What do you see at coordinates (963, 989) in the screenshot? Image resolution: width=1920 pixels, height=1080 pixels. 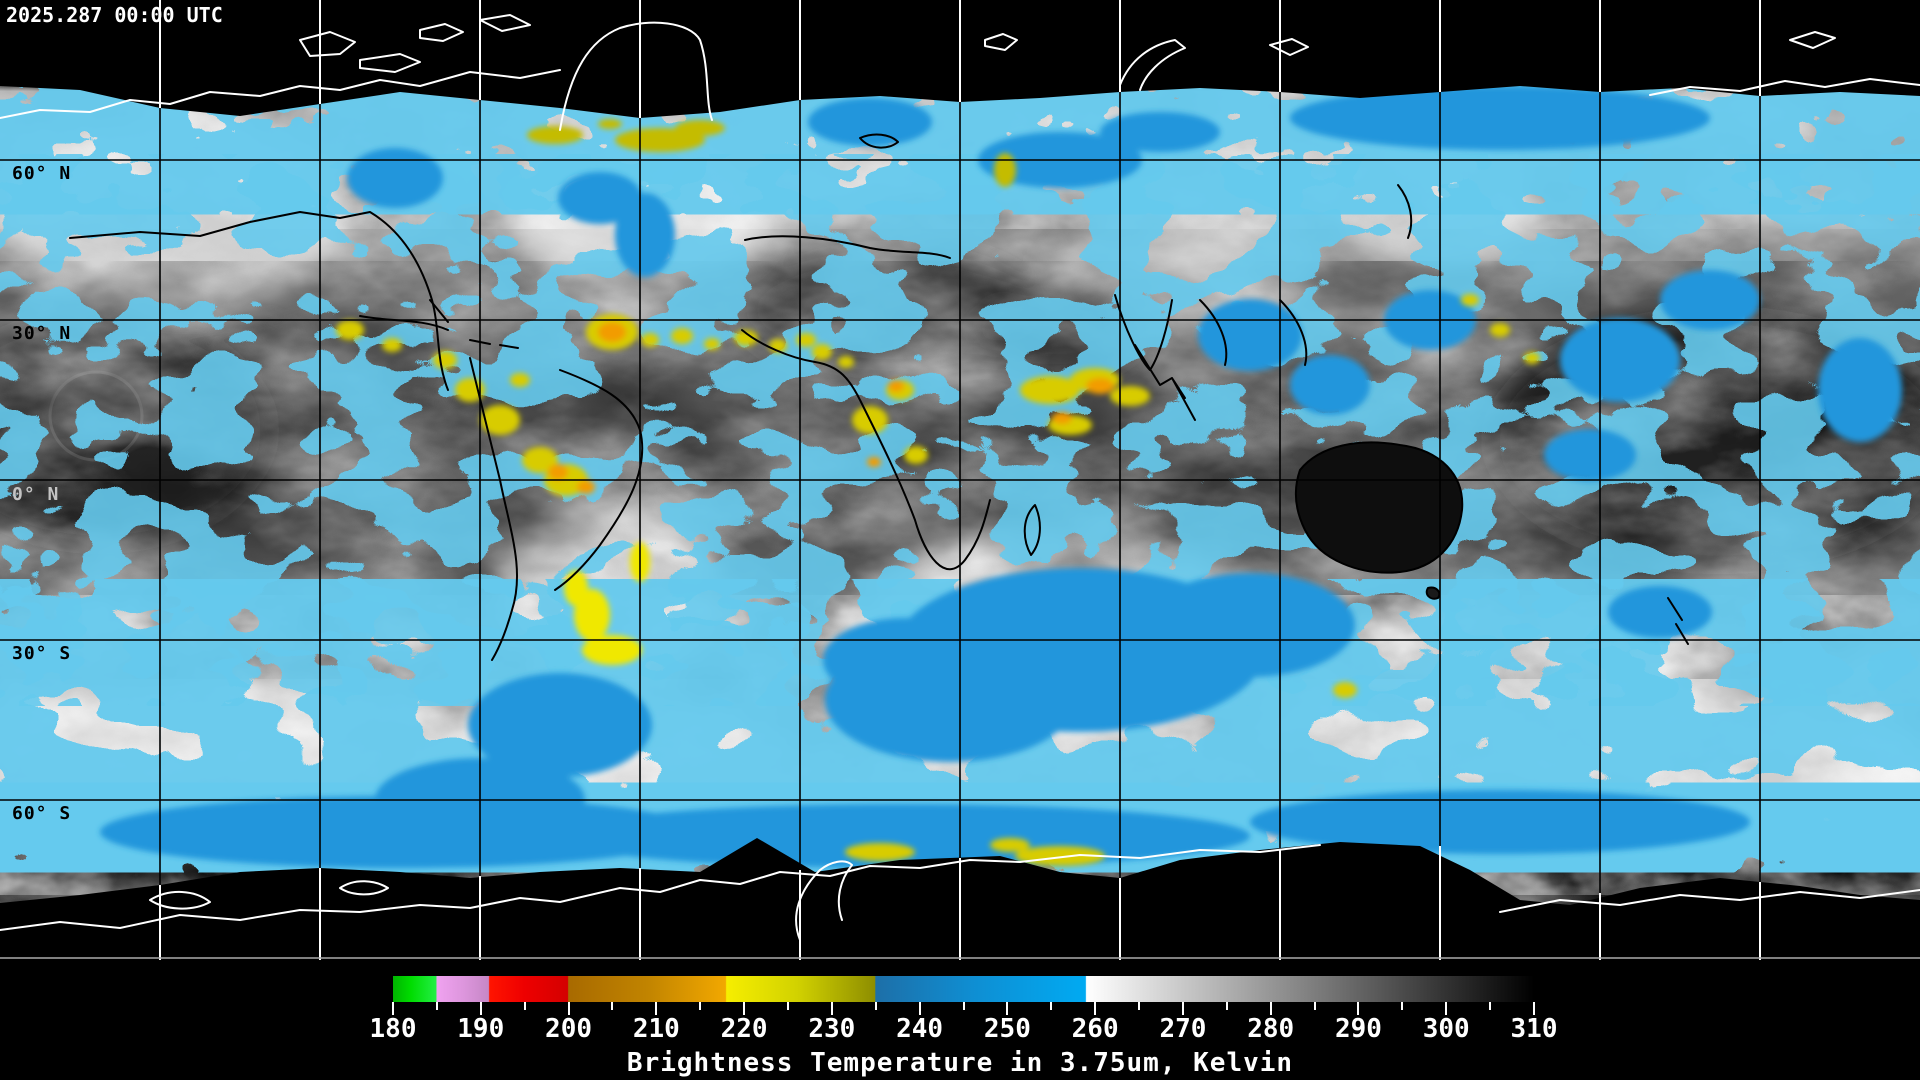 I see `colorbar-gradient` at bounding box center [963, 989].